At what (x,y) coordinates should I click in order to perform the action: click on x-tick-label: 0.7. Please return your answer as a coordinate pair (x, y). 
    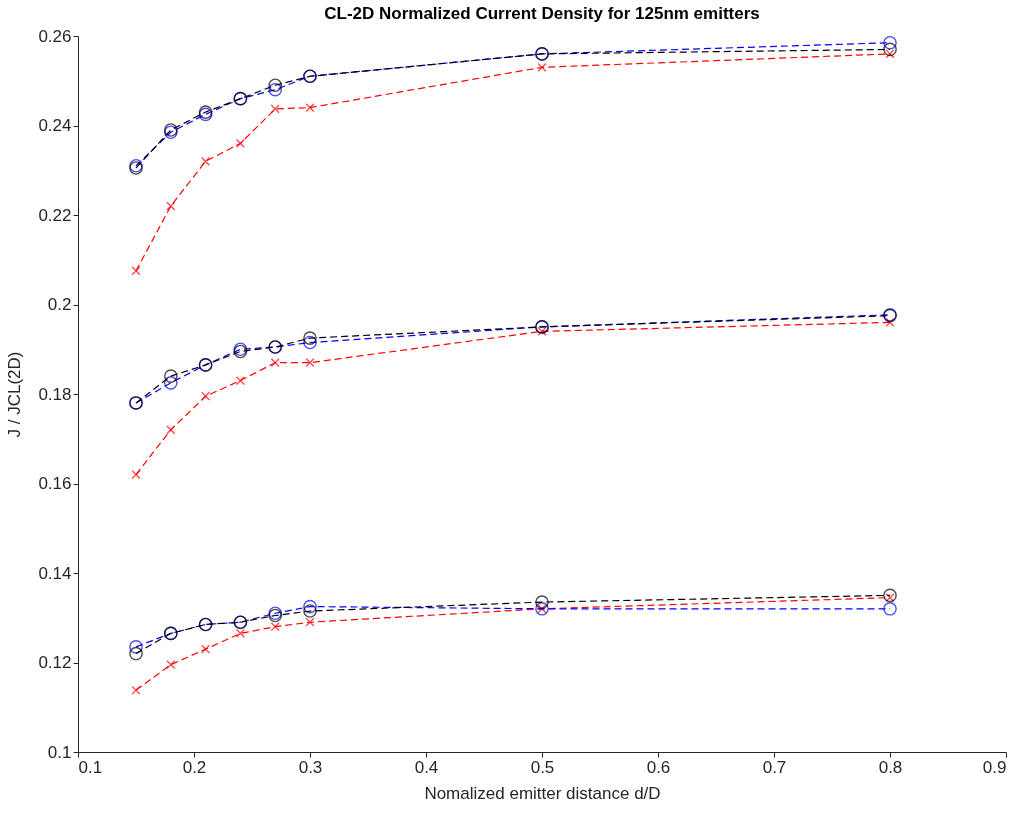
    Looking at the image, I should click on (774, 767).